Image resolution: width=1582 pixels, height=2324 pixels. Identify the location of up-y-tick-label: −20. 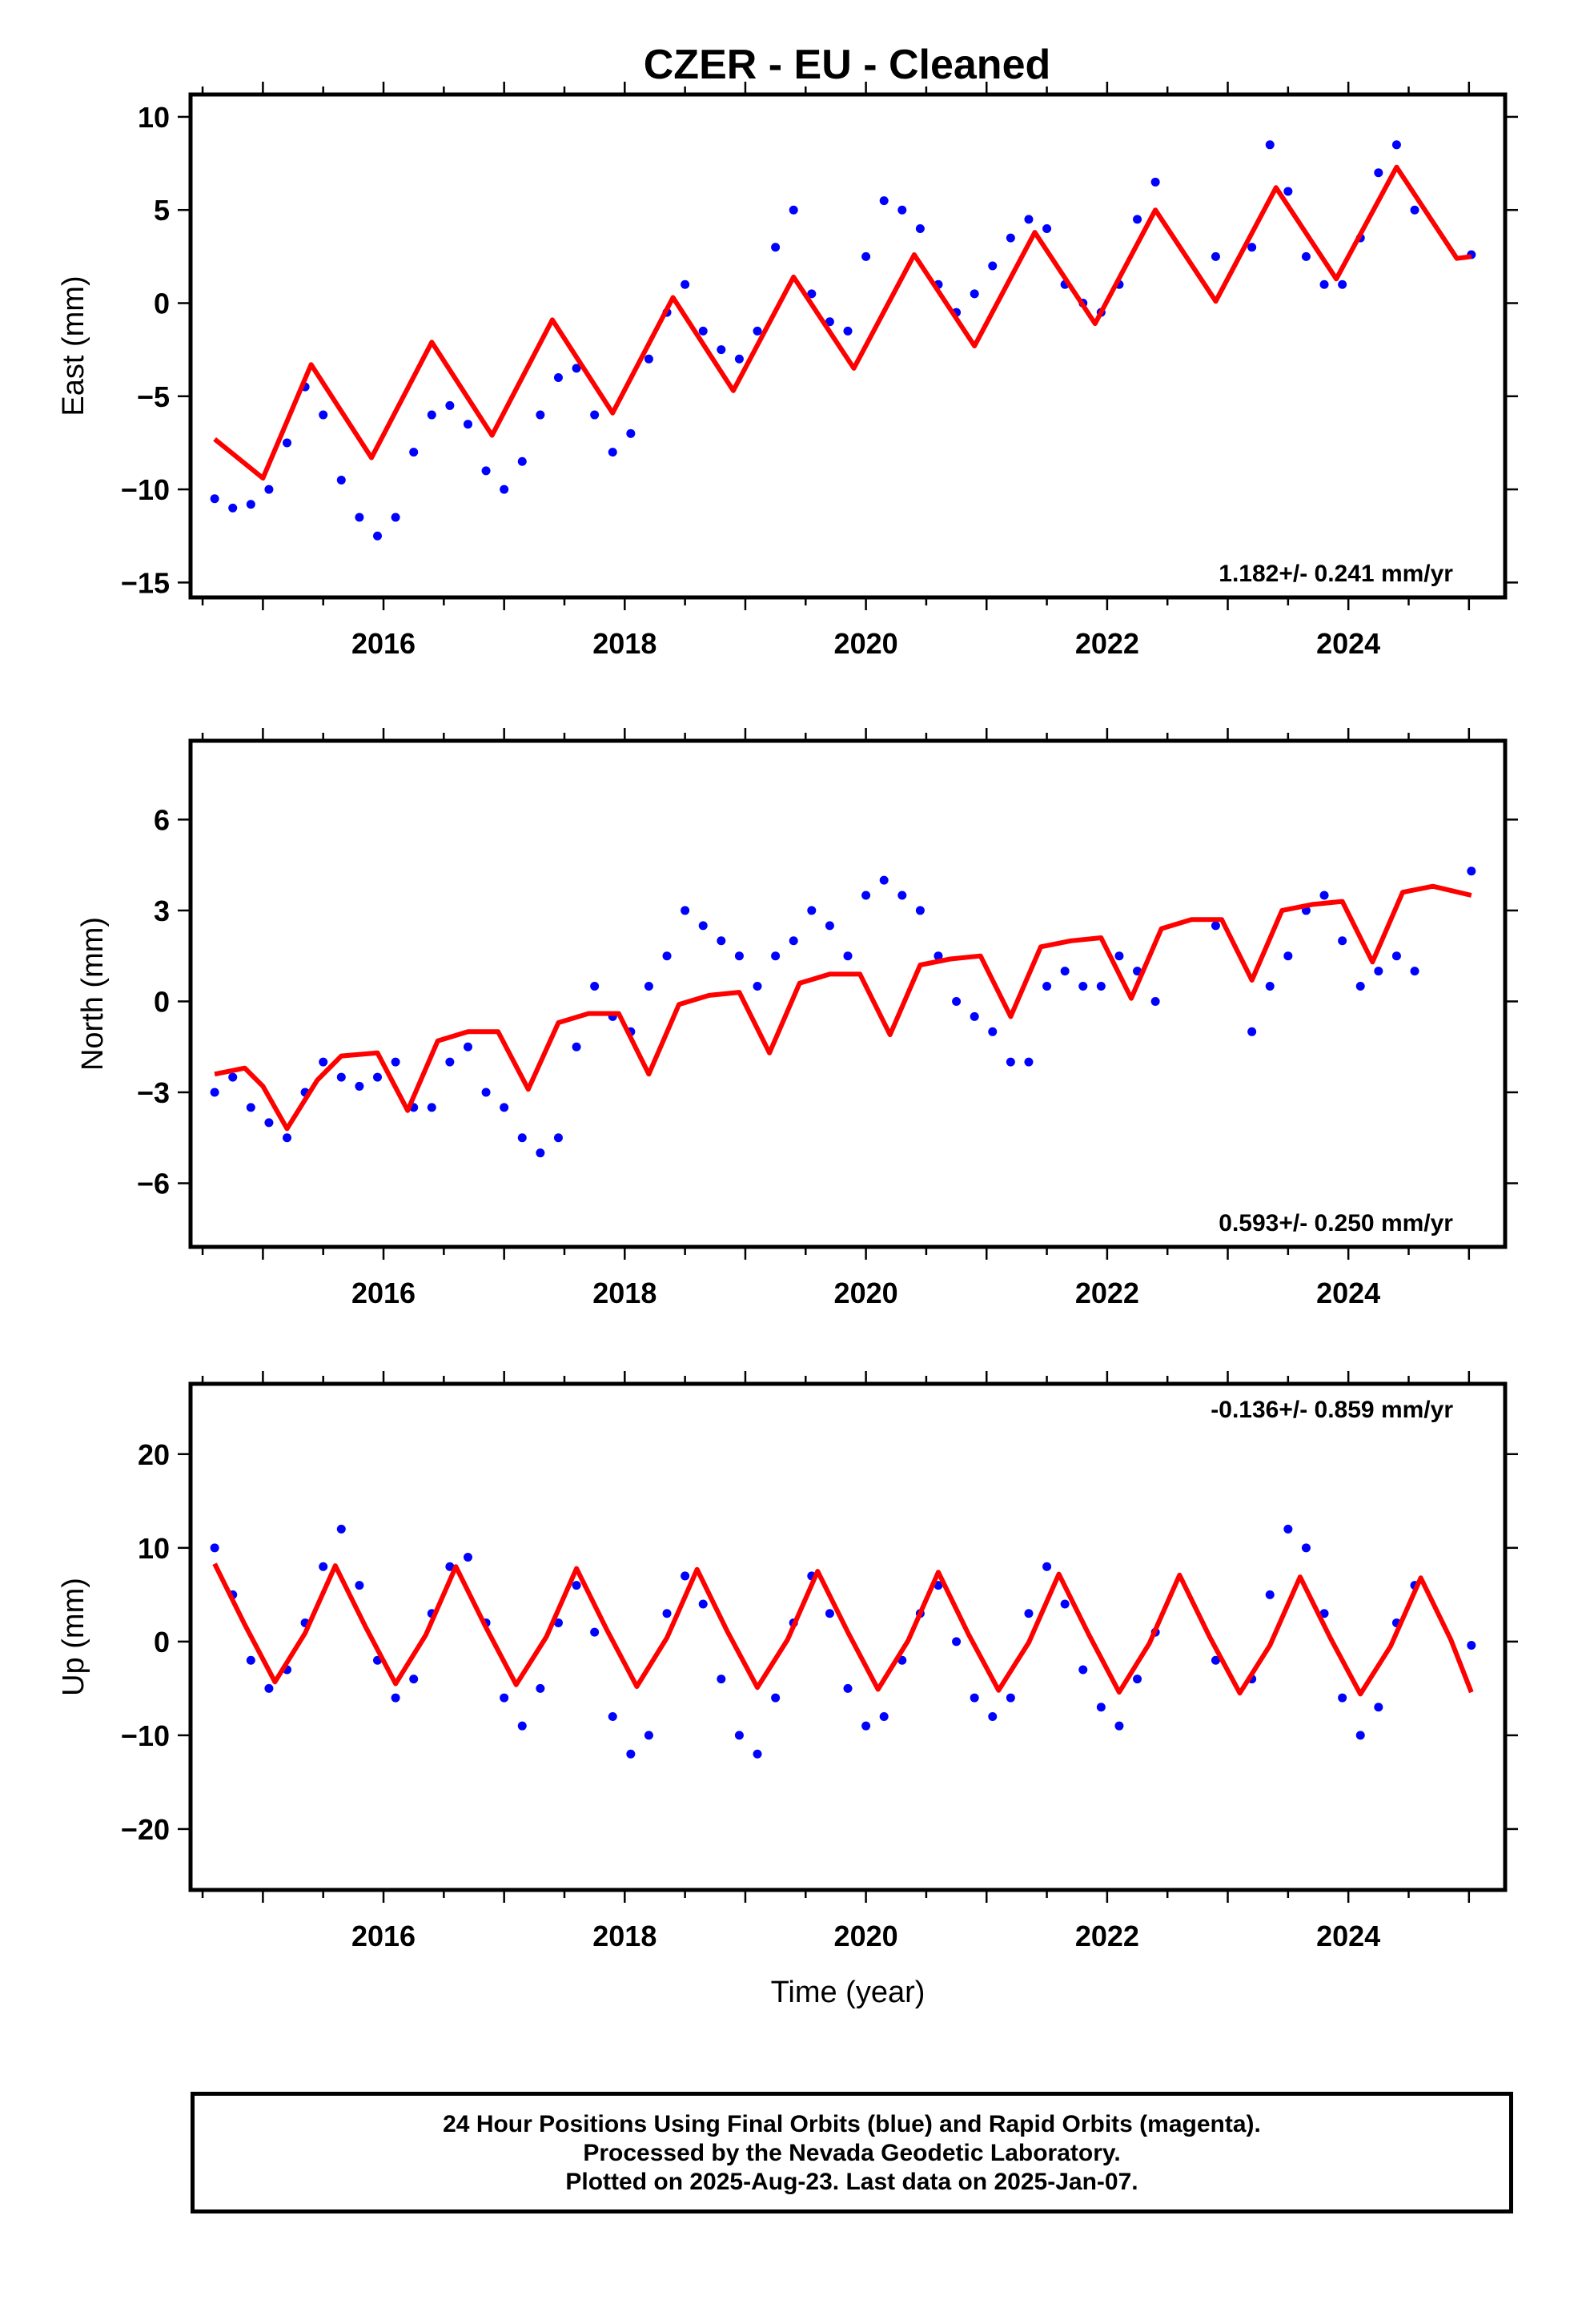
(145, 1830).